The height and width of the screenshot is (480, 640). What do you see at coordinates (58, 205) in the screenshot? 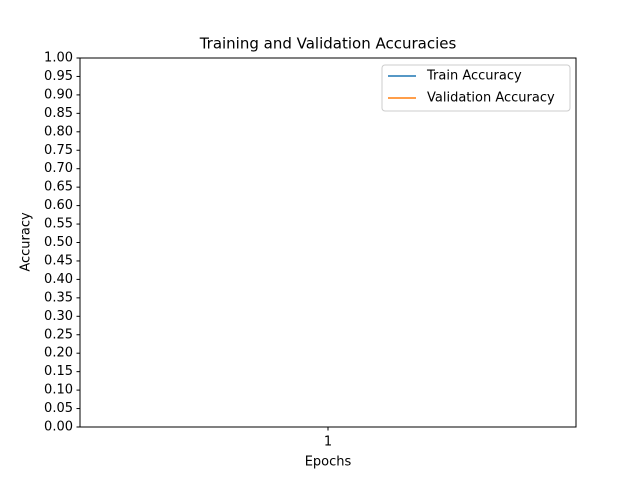
I see `y-tick-label: 0.60` at bounding box center [58, 205].